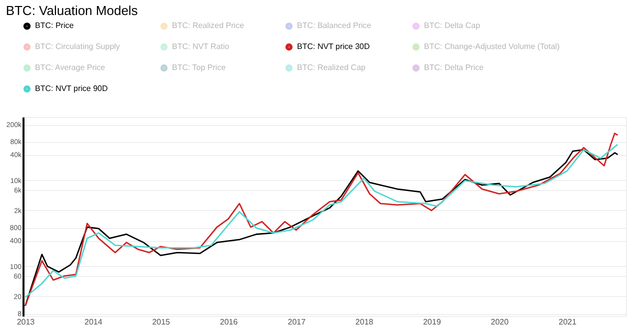  Describe the element at coordinates (26, 322) in the screenshot. I see `x-tick-label: 2013` at that location.